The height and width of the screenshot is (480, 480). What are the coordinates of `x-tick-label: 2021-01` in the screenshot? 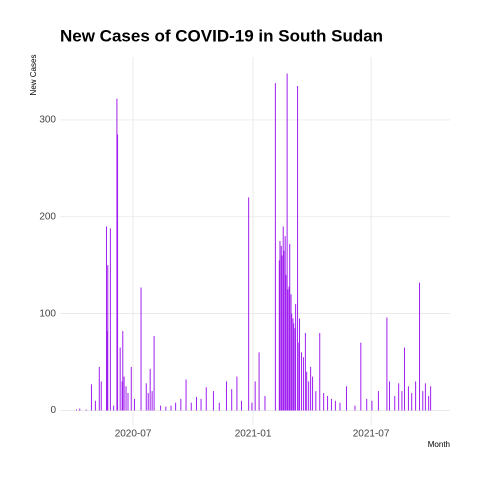 It's located at (253, 434).